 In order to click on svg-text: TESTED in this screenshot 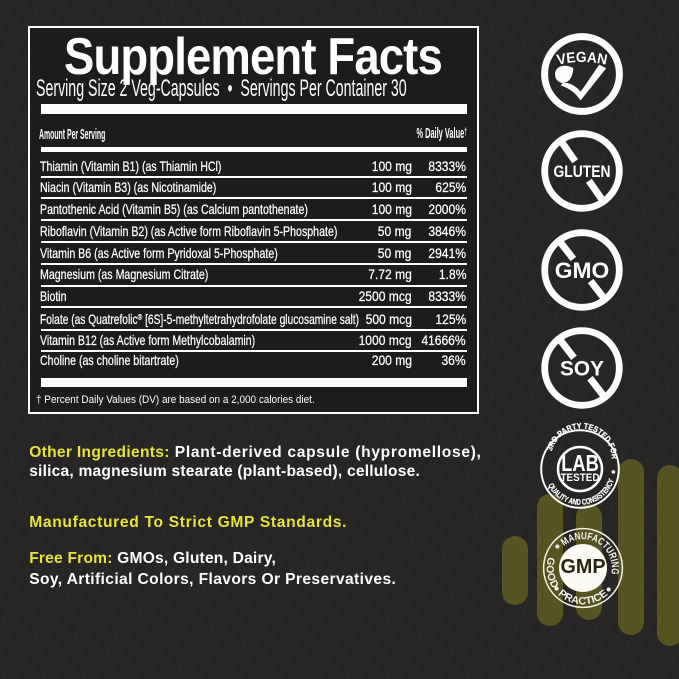, I will do `click(580, 478)`.